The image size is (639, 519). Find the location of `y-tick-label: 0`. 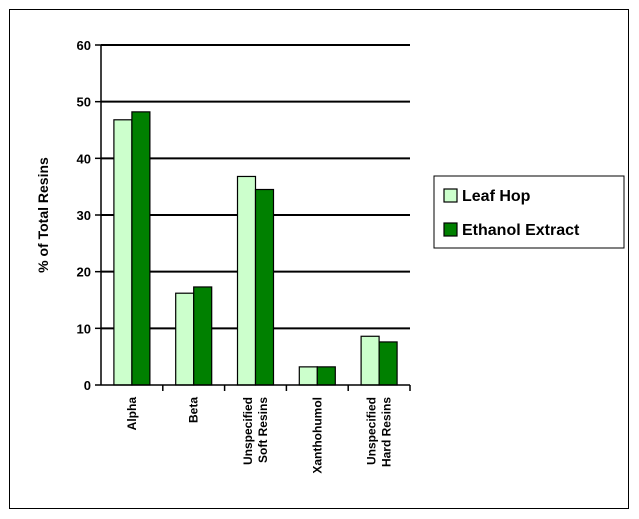

y-tick-label: 0 is located at coordinates (87, 385).